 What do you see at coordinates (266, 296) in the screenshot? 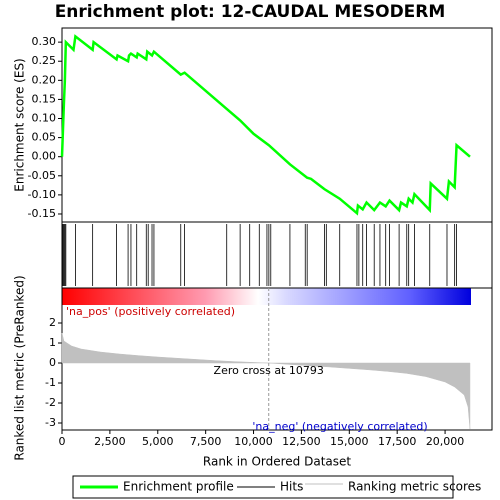
I see `color-bar` at bounding box center [266, 296].